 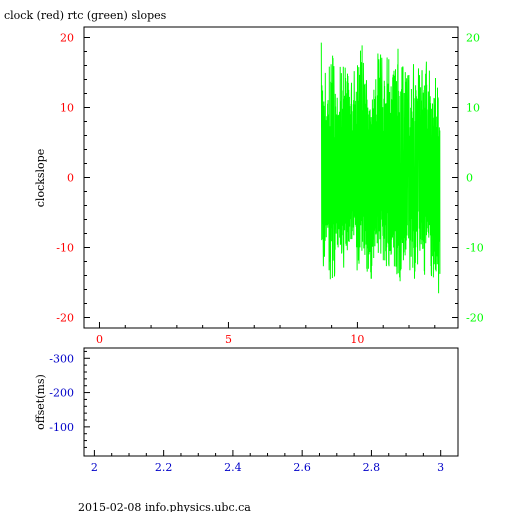 What do you see at coordinates (61, 393) in the screenshot?
I see `offset-y-tick-label: -200` at bounding box center [61, 393].